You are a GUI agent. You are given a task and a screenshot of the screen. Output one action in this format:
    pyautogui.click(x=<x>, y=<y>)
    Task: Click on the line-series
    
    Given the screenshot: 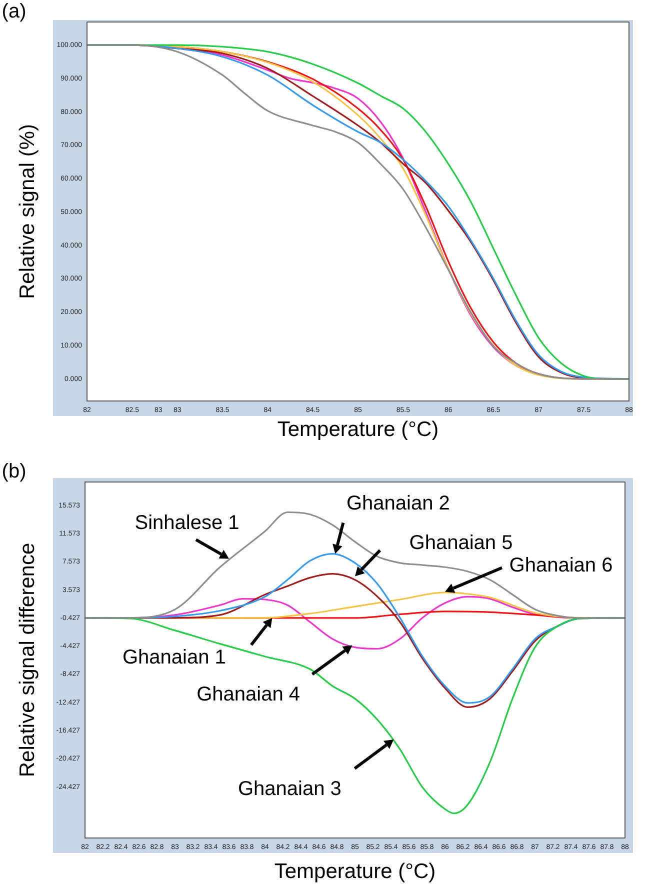 What is the action you would take?
    pyautogui.click(x=355, y=565)
    